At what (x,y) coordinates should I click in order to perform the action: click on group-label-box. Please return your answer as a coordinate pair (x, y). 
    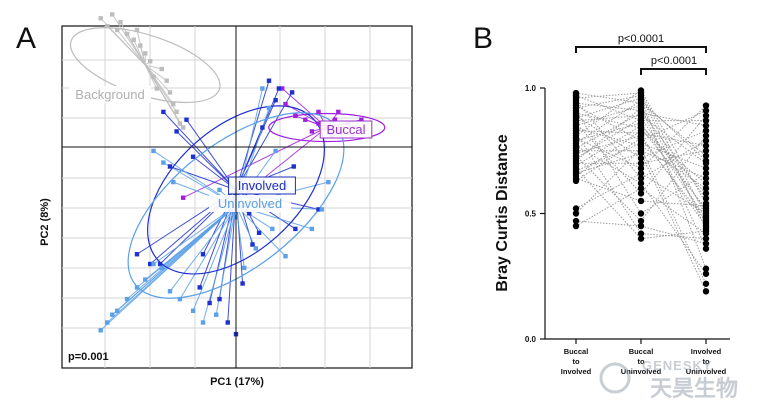
    Looking at the image, I should click on (262, 185).